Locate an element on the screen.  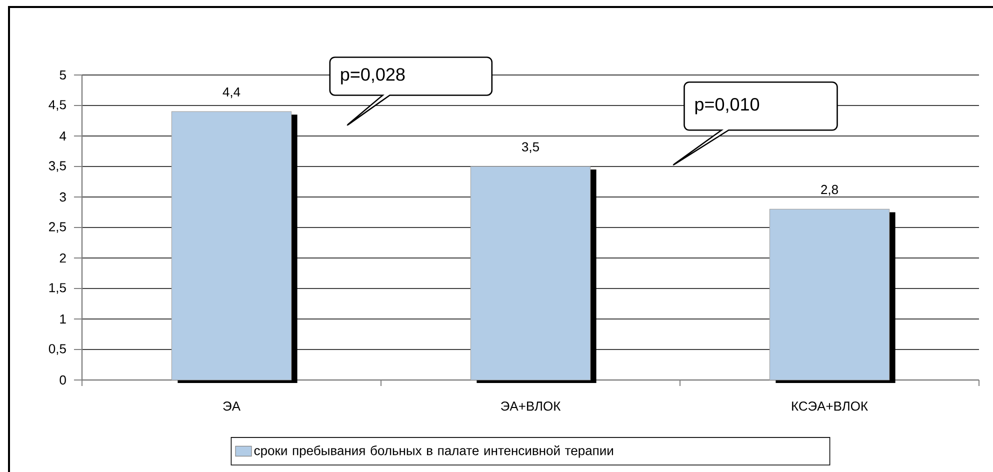
y-tick-label: 0,5 is located at coordinates (57, 349).